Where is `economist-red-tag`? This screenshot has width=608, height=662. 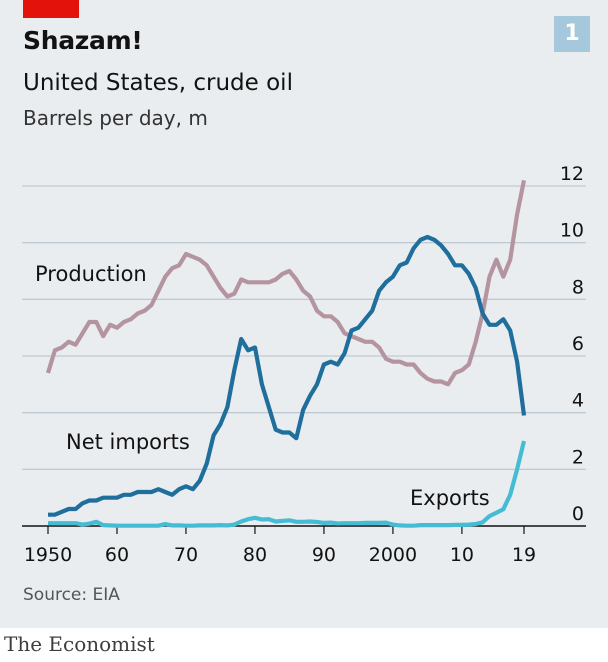 economist-red-tag is located at coordinates (51, 9).